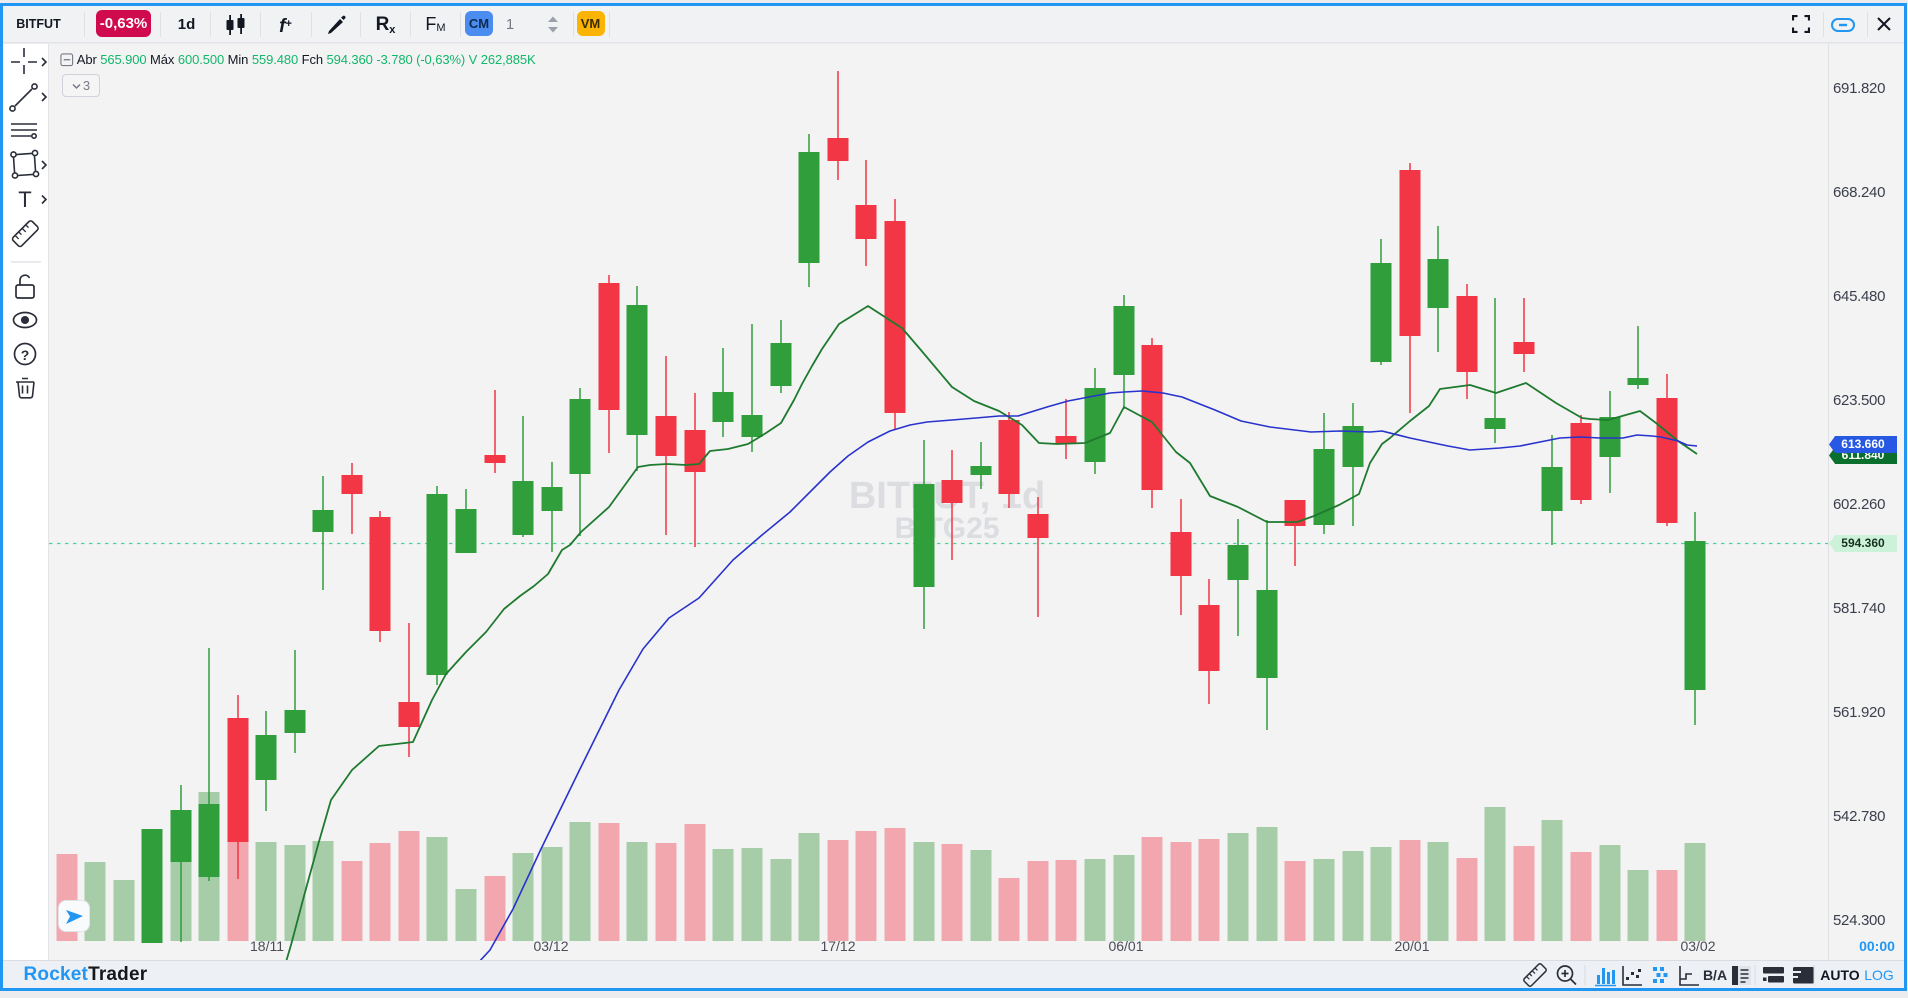 This screenshot has height=998, width=1908. Describe the element at coordinates (946, 528) in the screenshot. I see `svg-text: BITG25` at that location.